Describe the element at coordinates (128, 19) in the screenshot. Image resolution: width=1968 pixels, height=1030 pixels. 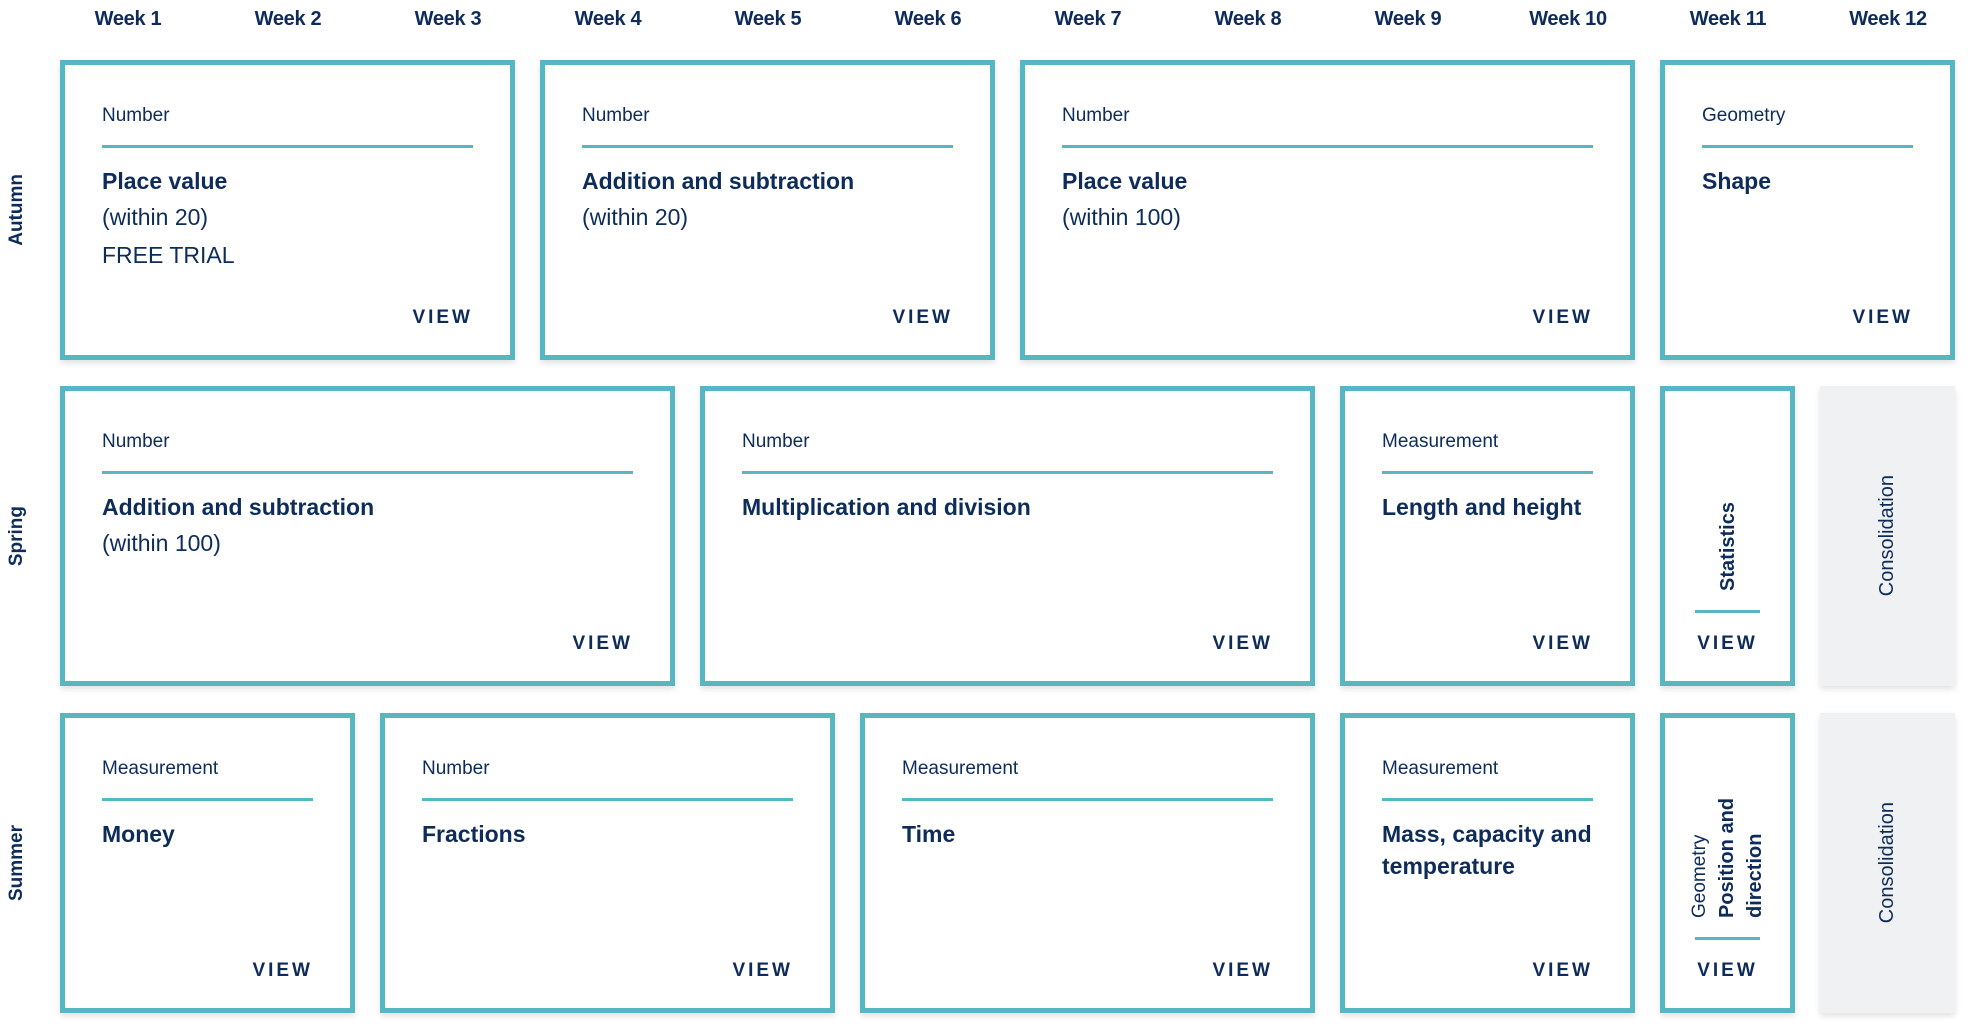
I see `week-header: Week 1` at that location.